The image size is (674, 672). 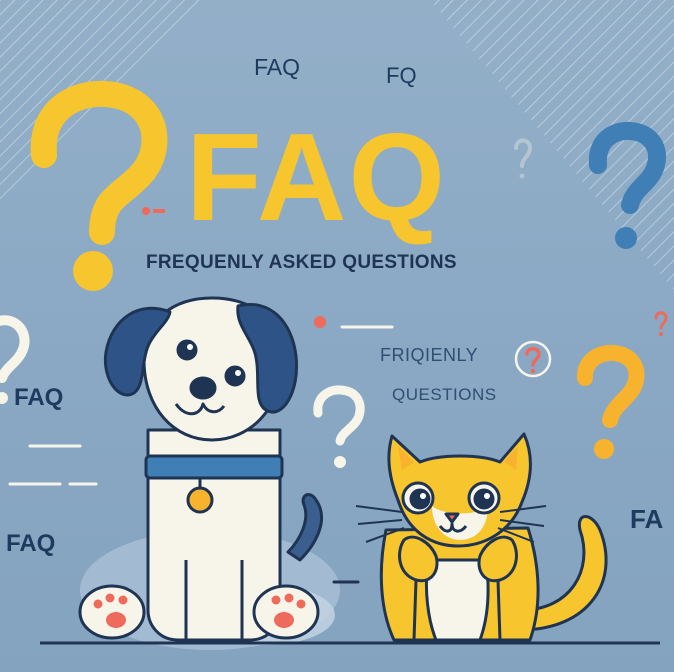 What do you see at coordinates (611, 401) in the screenshot?
I see `question-mark-icon-orange` at bounding box center [611, 401].